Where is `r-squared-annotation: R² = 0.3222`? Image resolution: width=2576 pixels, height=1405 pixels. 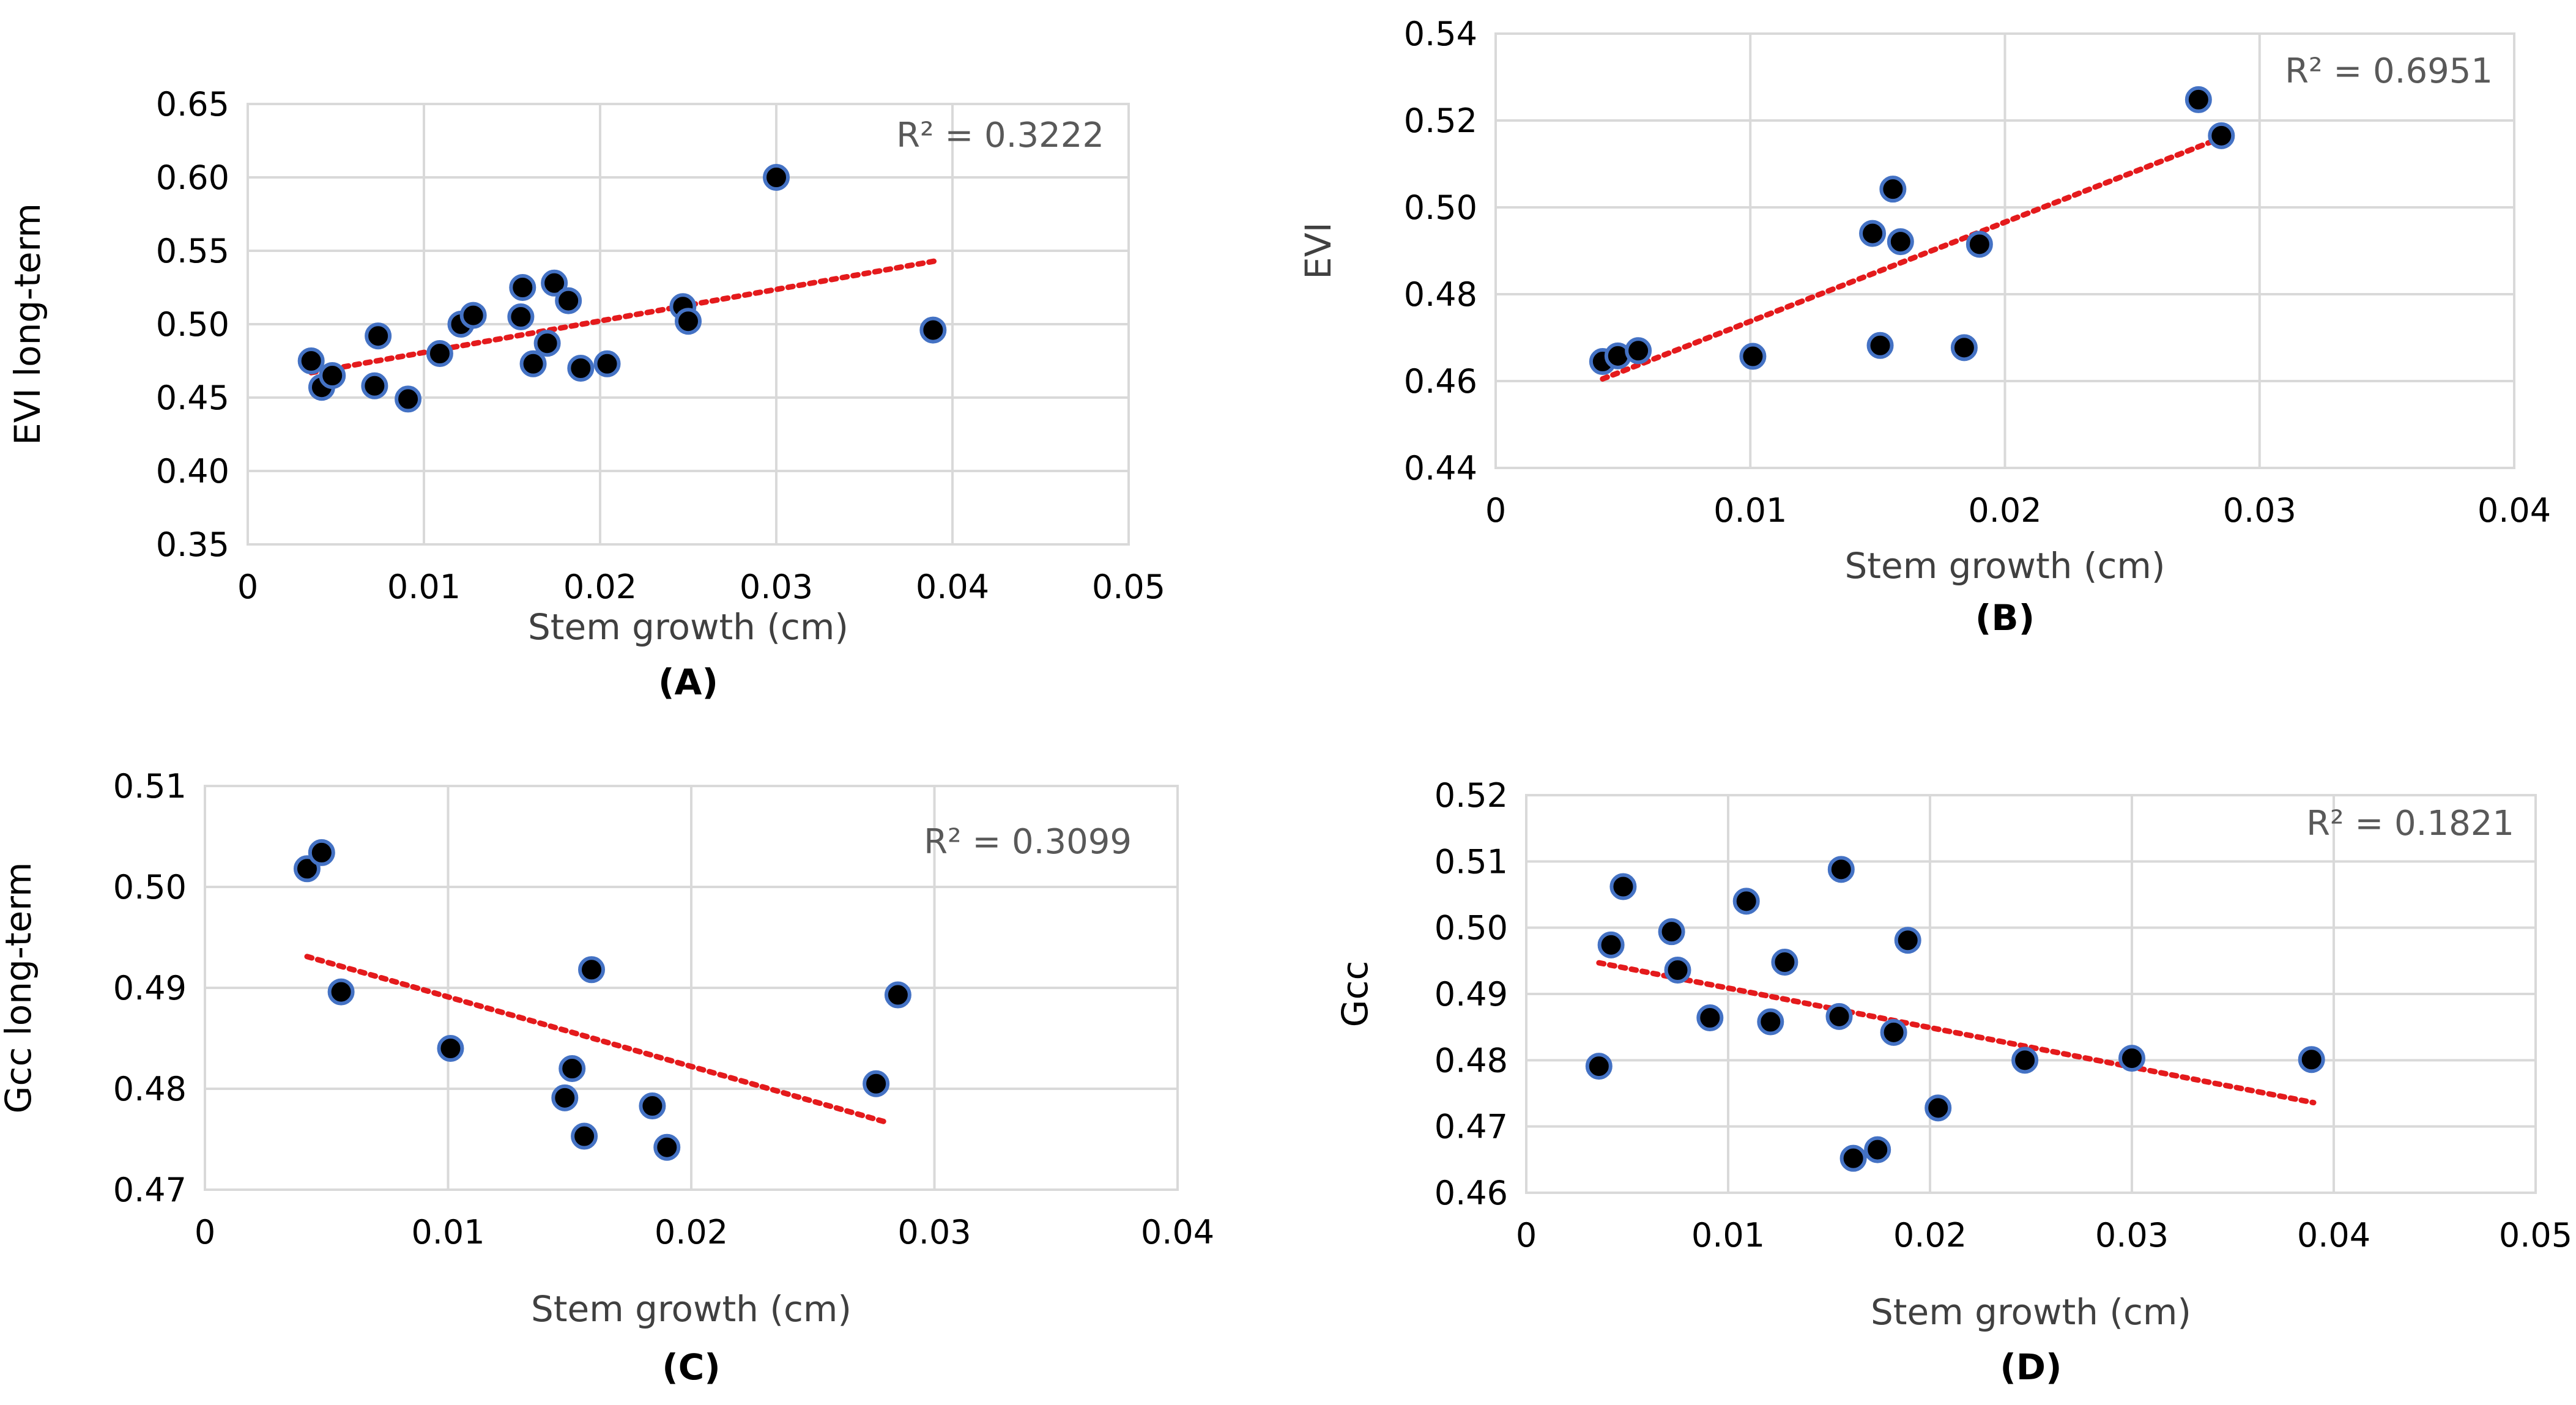
r-squared-annotation: R² = 0.3222 is located at coordinates (1000, 135).